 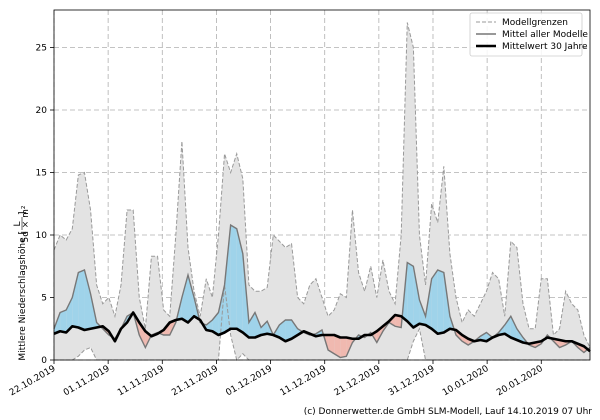 I want to click on y-axis-unit-numerator: L, so click(x=18, y=223).